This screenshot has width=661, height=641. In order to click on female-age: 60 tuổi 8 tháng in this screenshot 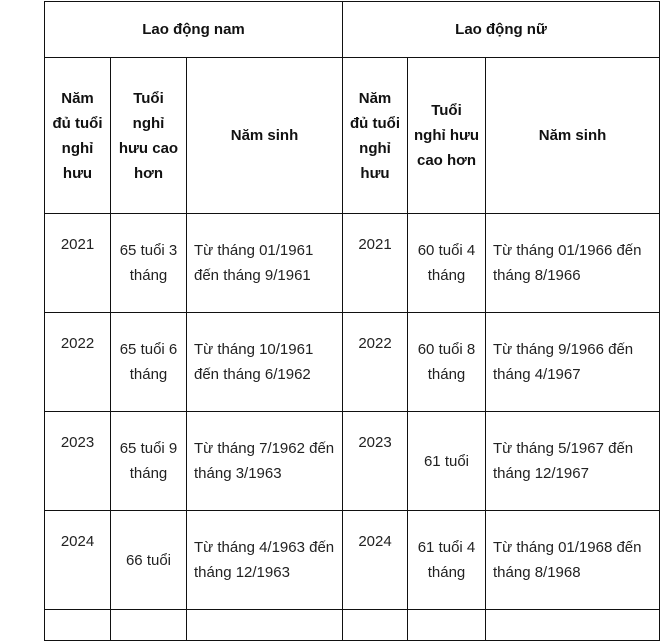, I will do `click(446, 362)`.